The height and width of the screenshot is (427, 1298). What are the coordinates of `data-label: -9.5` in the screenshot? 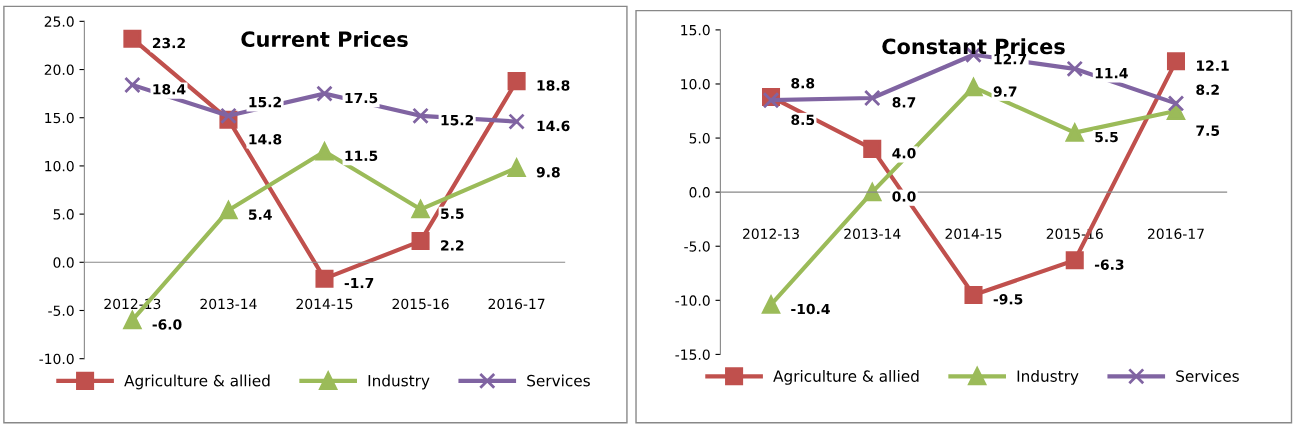 It's located at (1008, 299).